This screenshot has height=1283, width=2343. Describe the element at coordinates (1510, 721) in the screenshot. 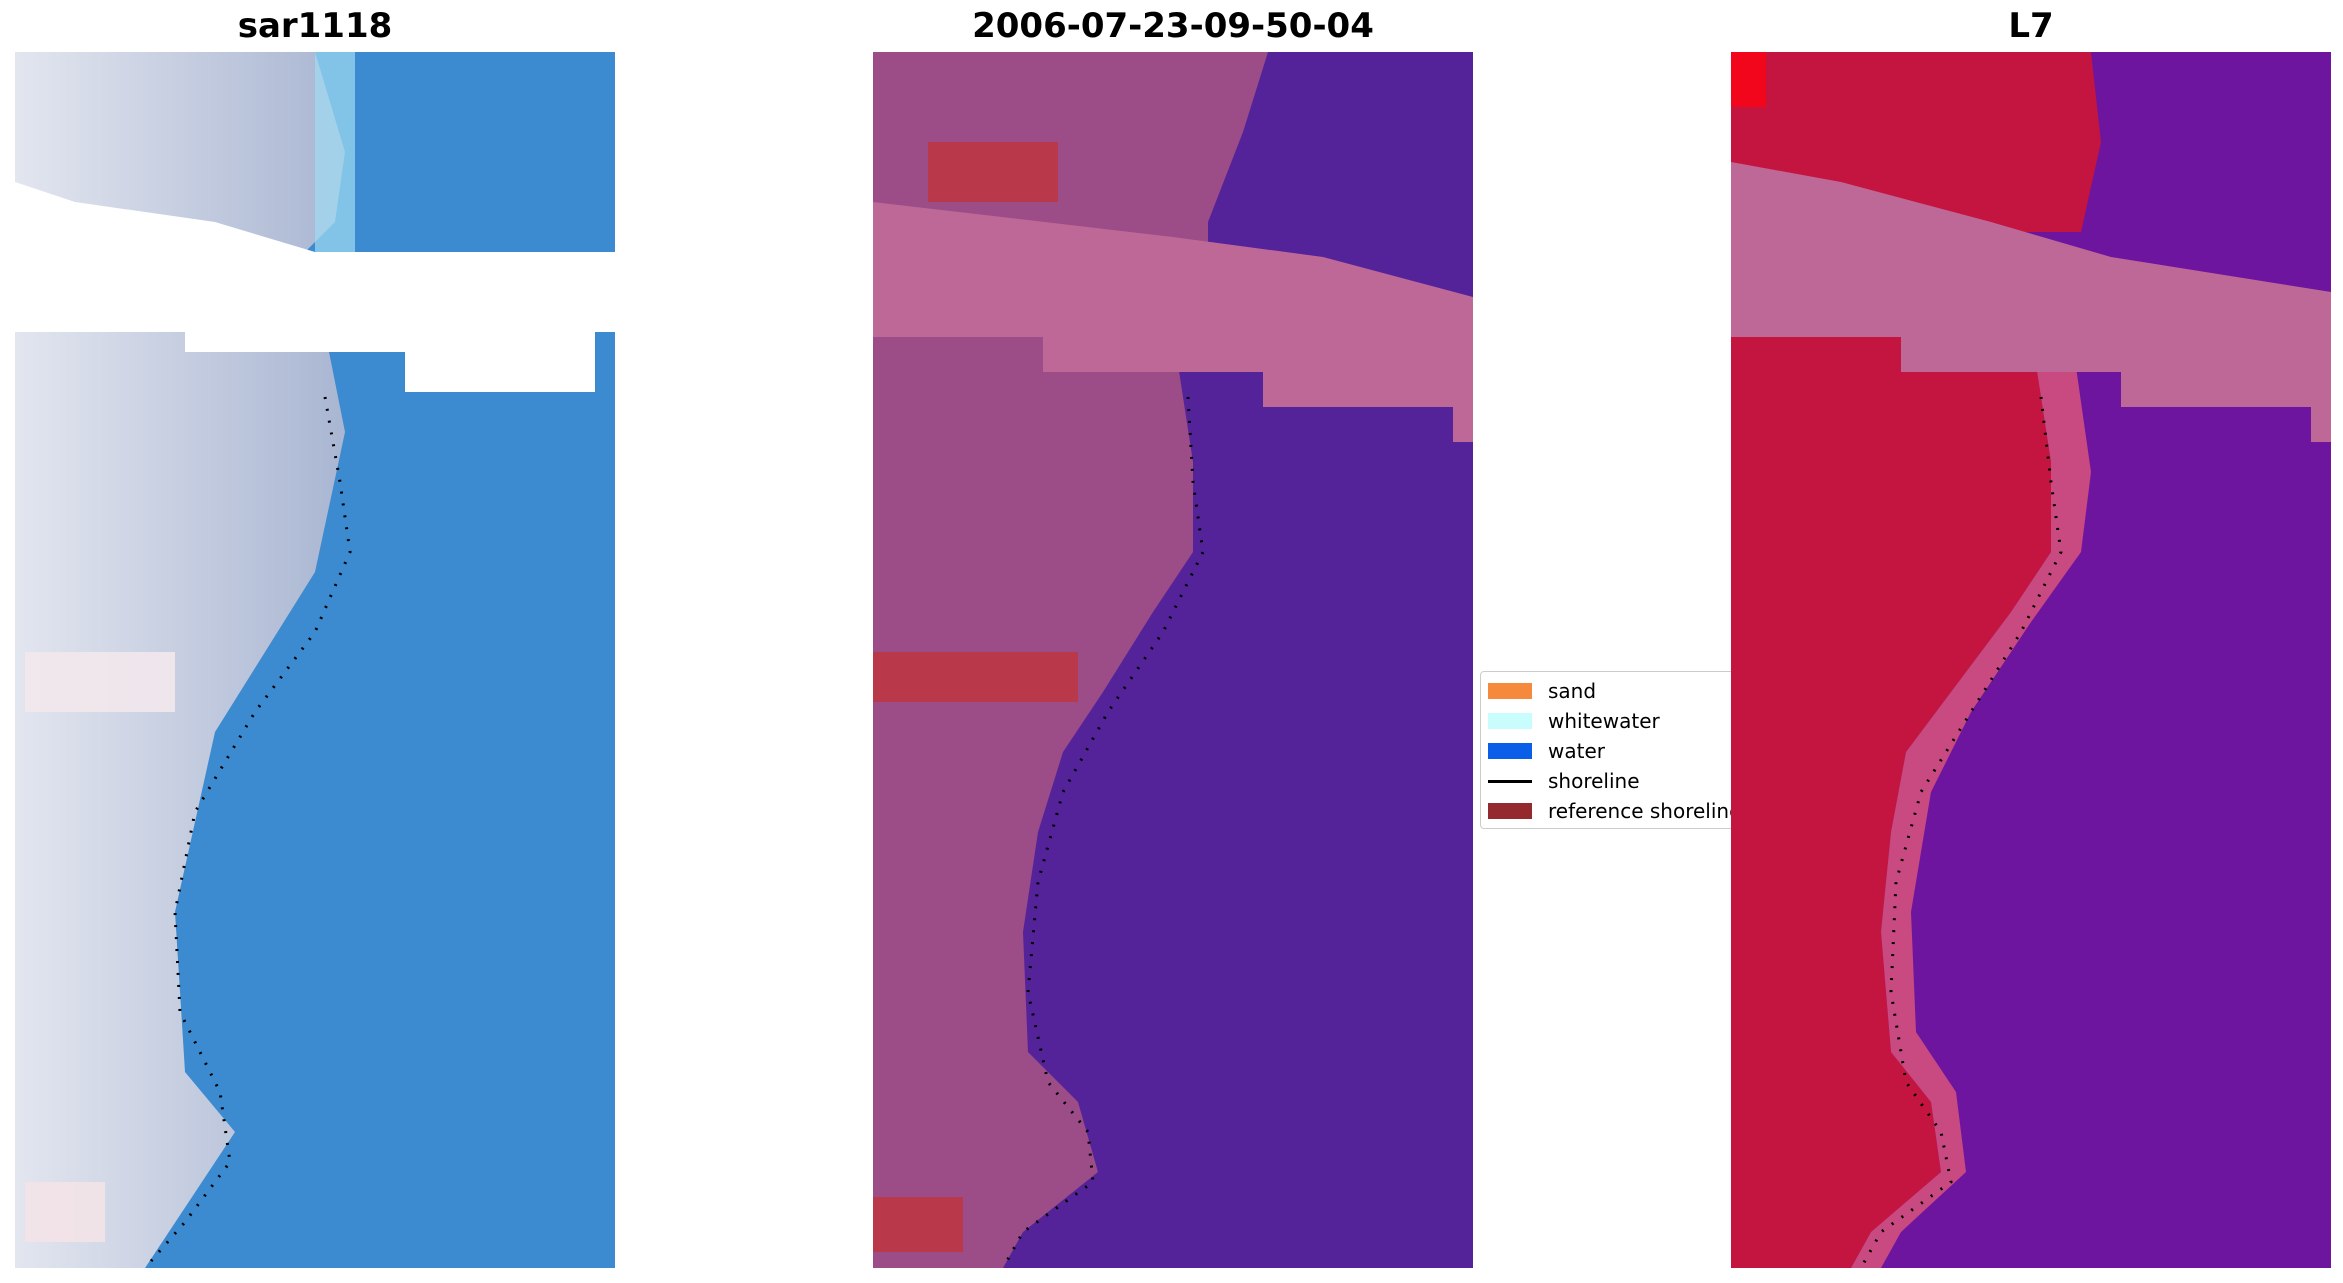

I see `legend-swatch-whitewater` at that location.